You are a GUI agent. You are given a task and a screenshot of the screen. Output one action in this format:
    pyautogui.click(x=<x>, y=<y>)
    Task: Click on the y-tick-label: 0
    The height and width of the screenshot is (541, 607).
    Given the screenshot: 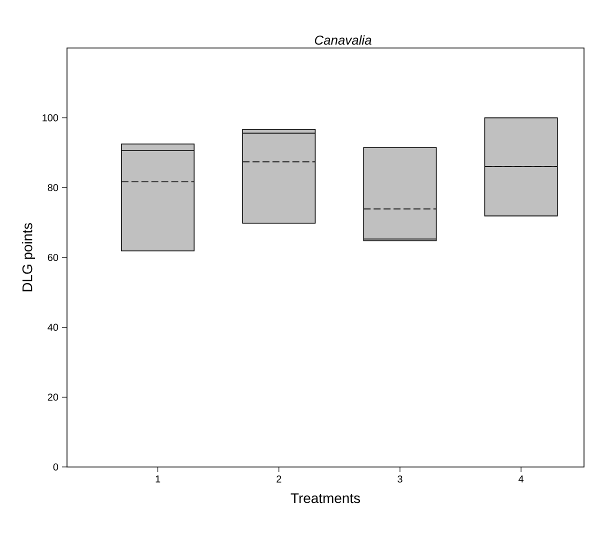 What is the action you would take?
    pyautogui.click(x=55, y=467)
    